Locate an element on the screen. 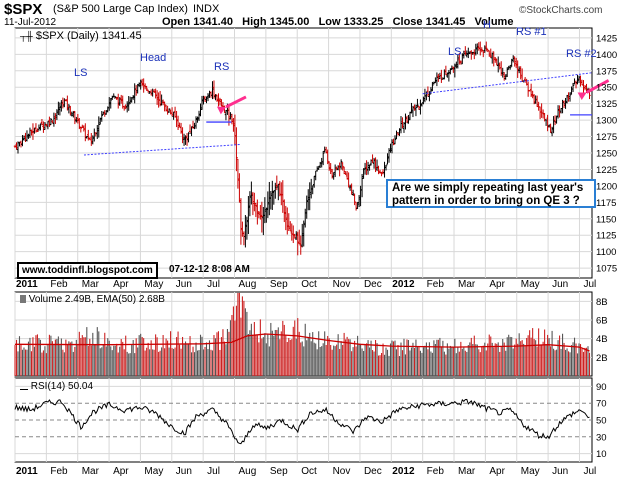  neckline-trendline is located at coordinates (507, 83).